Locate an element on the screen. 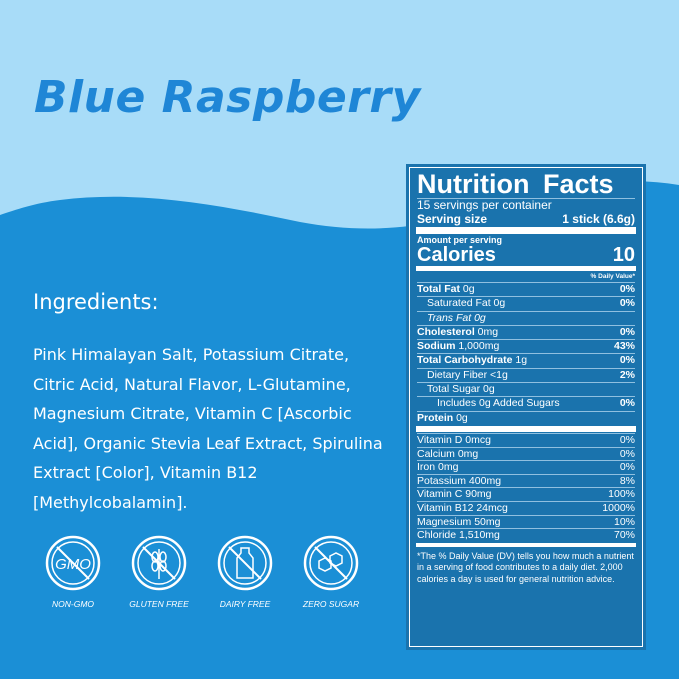  no-sugar-icon is located at coordinates (331, 563).